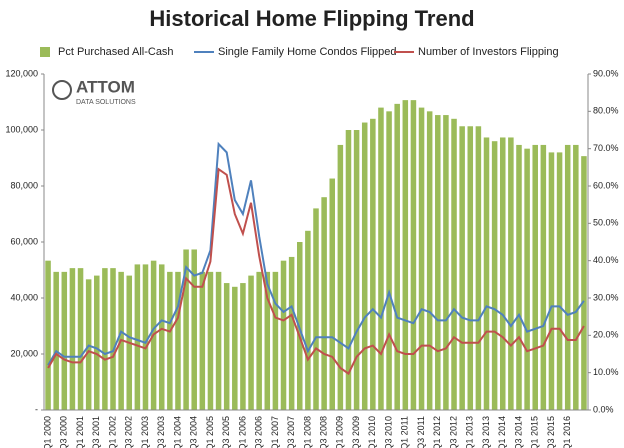 This screenshot has height=448, width=624. Describe the element at coordinates (45, 52) in the screenshot. I see `legend-swatch` at that location.